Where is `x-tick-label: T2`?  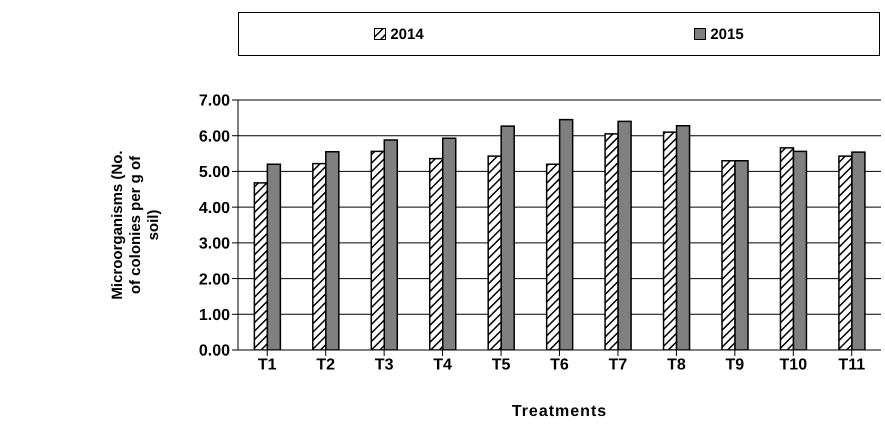 x-tick-label: T2 is located at coordinates (326, 365).